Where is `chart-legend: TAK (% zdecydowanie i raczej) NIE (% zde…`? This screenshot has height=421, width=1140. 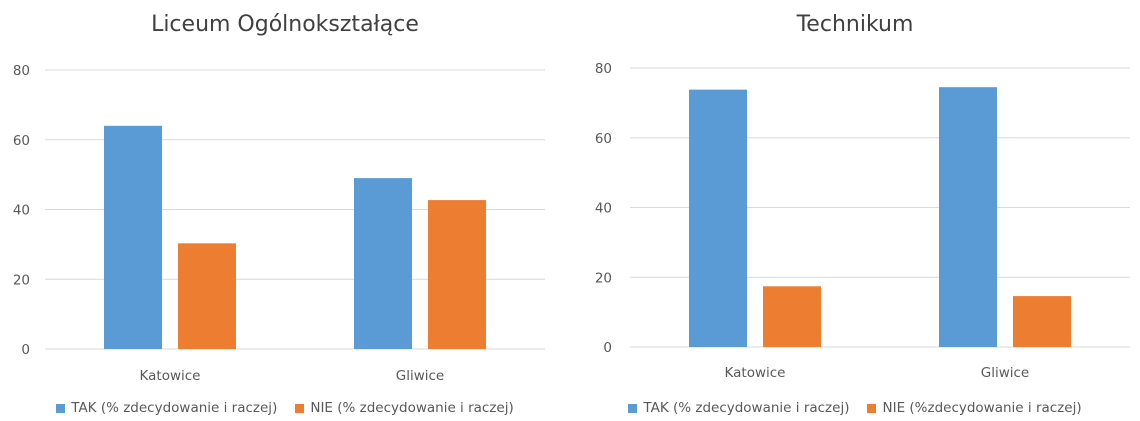
chart-legend: TAK (% zdecydowanie i raczej) NIE (% zde… is located at coordinates (285, 408).